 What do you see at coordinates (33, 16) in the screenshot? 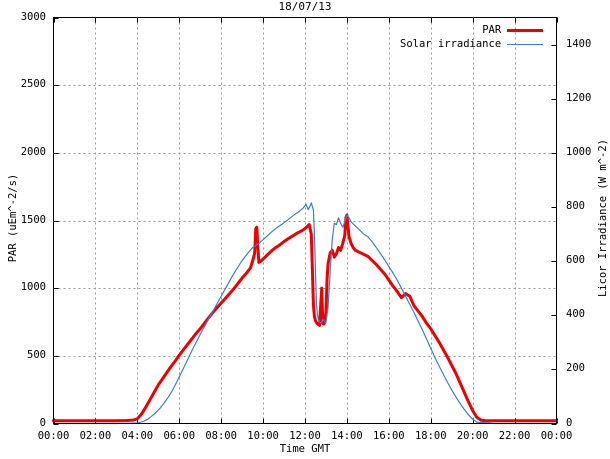
I see `y-left-tick-label: 3000` at bounding box center [33, 16].